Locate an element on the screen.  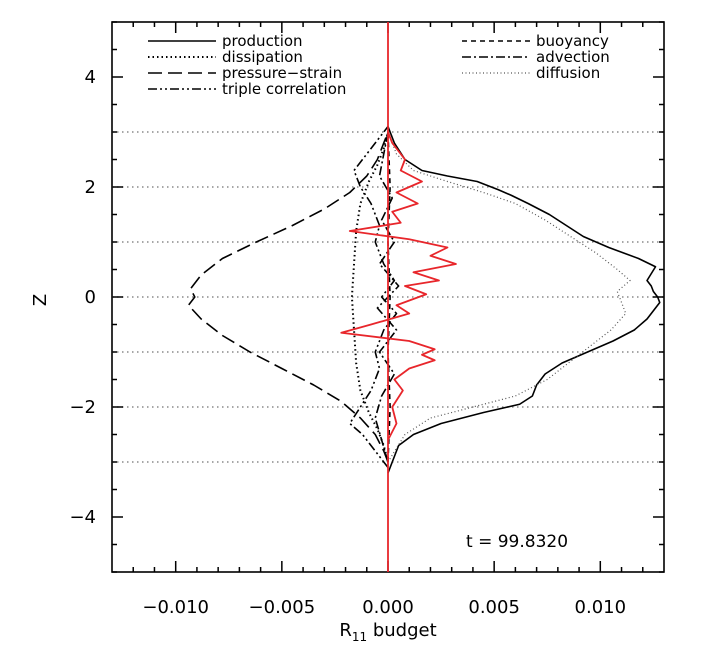
series-triple-correlation-line is located at coordinates (373, 297).